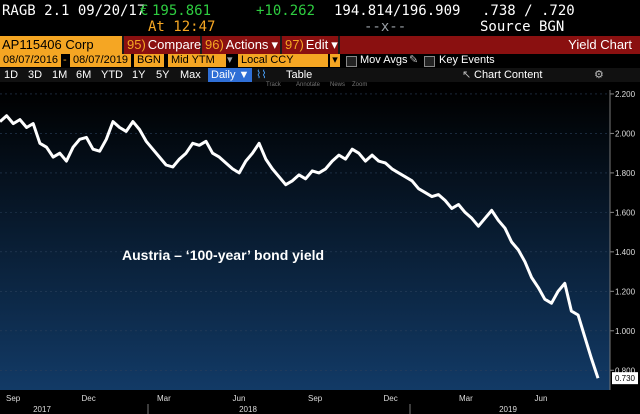 The width and height of the screenshot is (640, 414). I want to click on quote-time: At 12:47, so click(182, 27).